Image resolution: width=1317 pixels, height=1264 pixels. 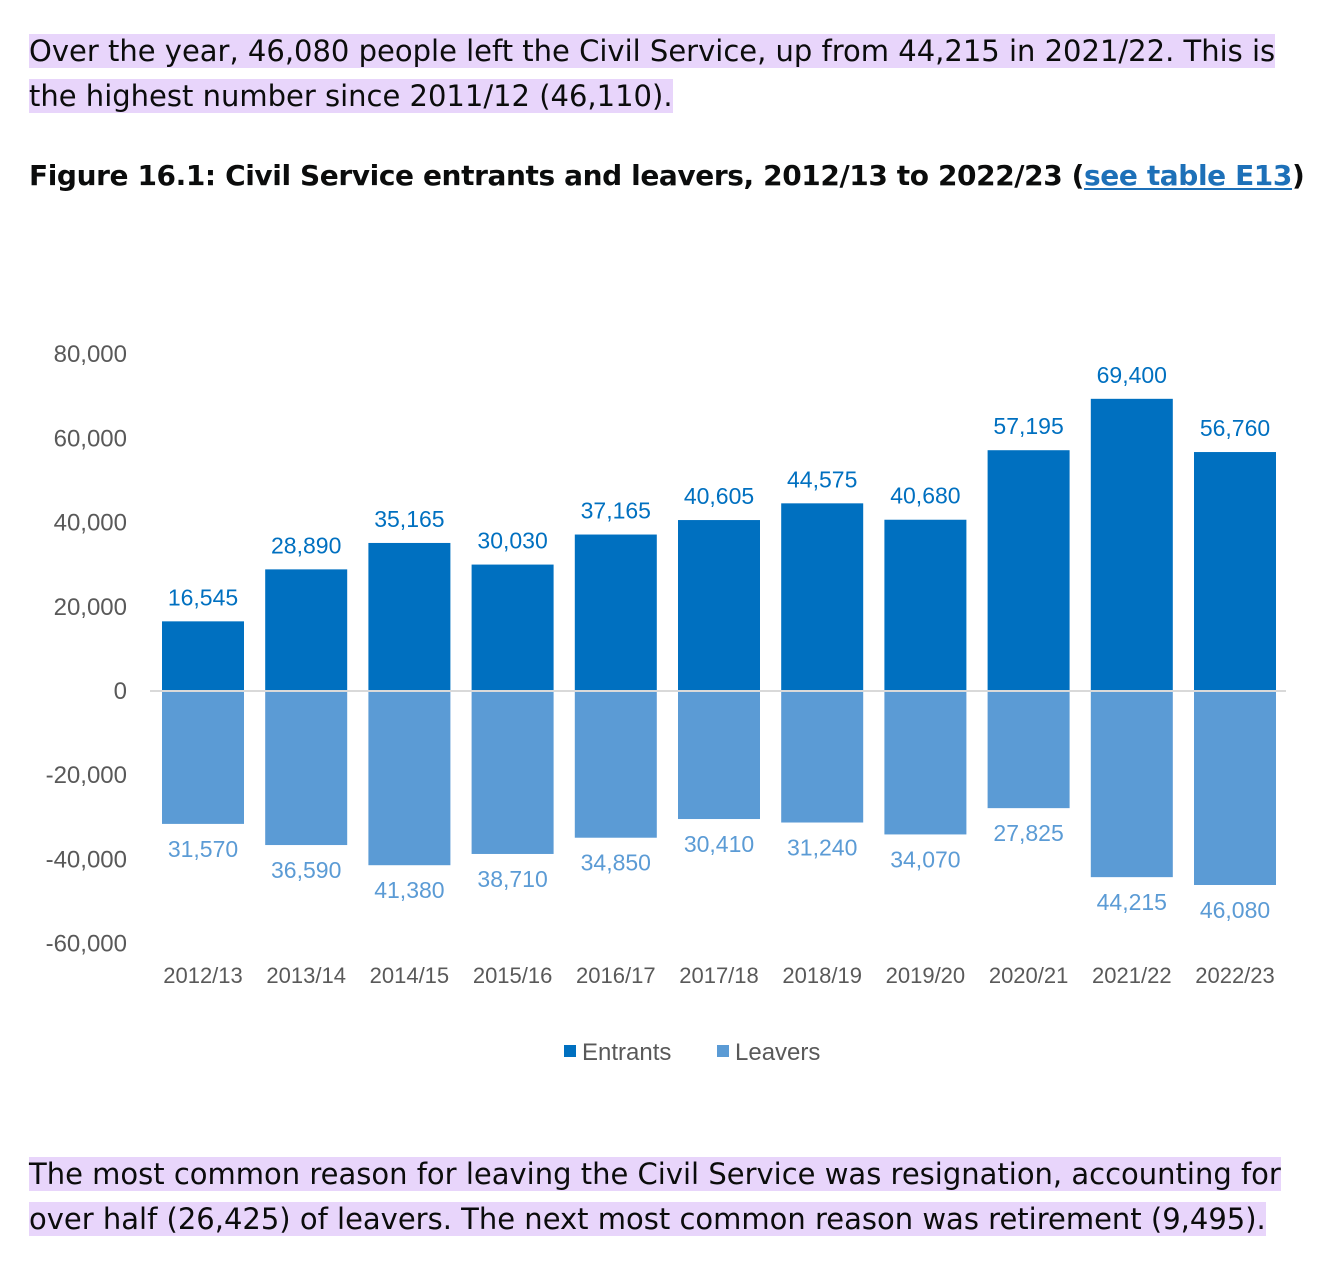 I want to click on y-tick-label: -20,000, so click(x=86, y=775).